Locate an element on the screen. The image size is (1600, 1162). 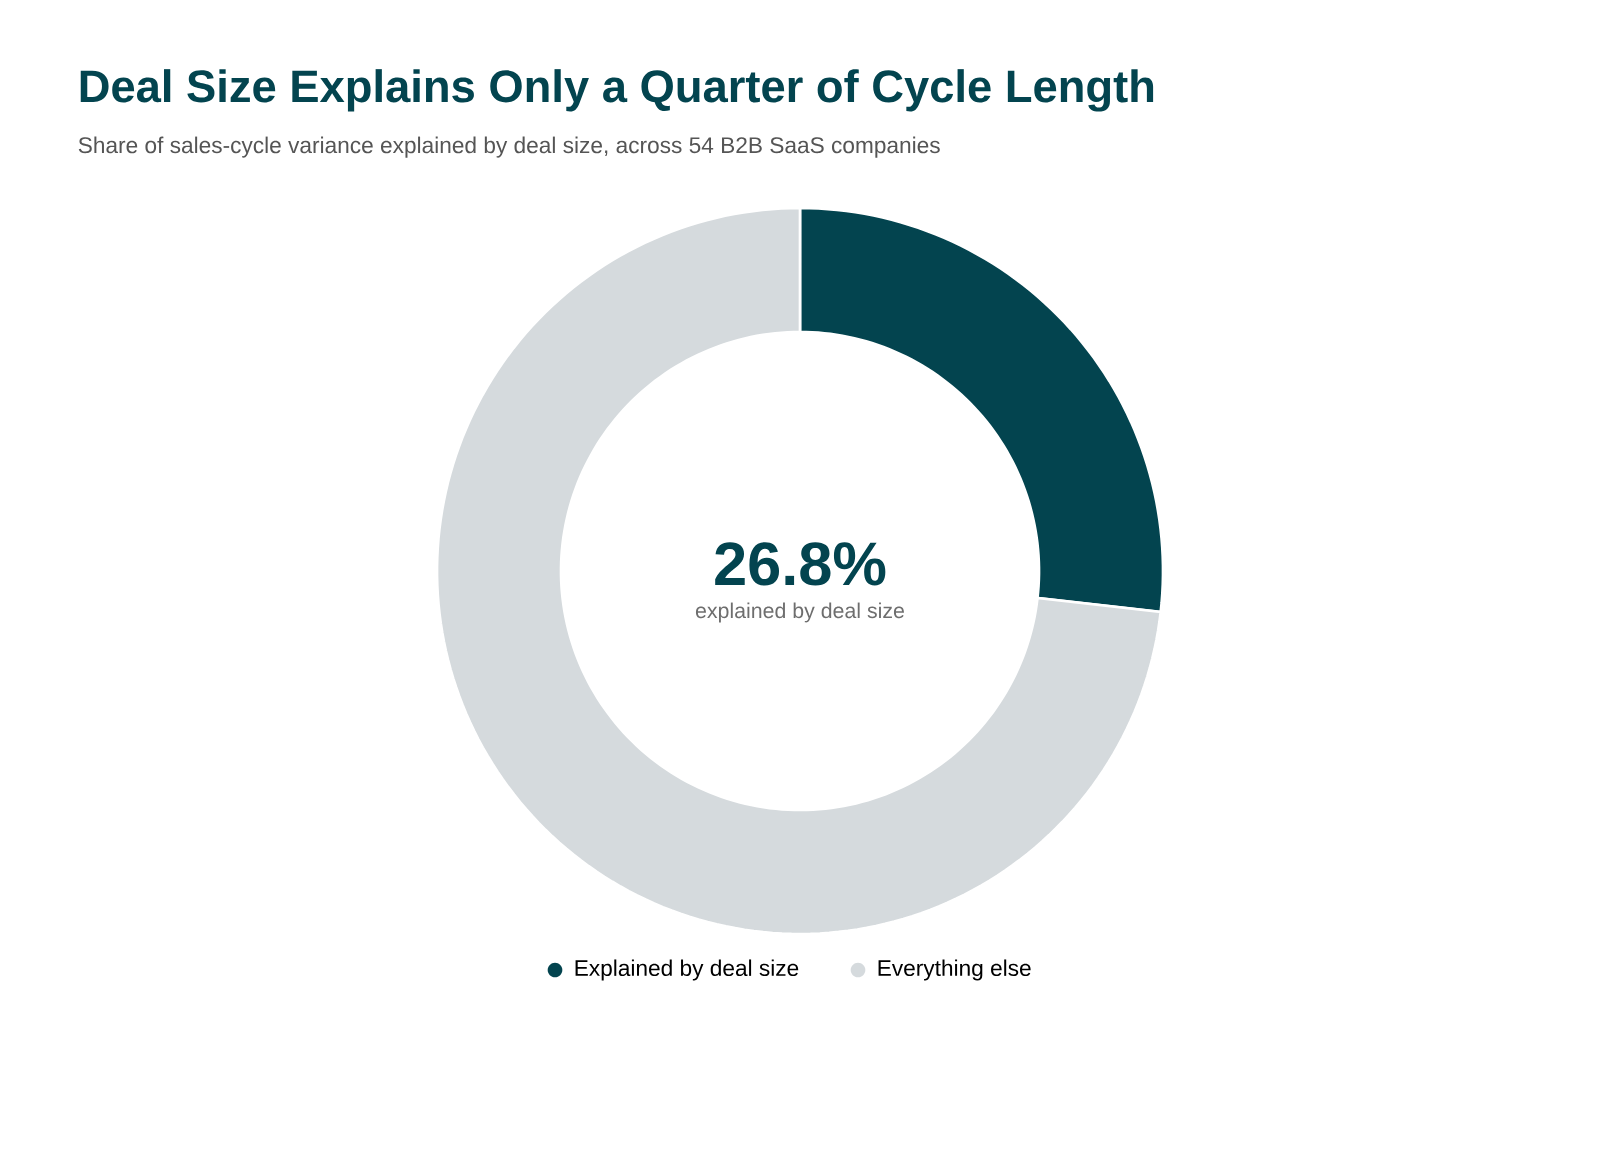
text: explained by deal size is located at coordinates (799, 612).